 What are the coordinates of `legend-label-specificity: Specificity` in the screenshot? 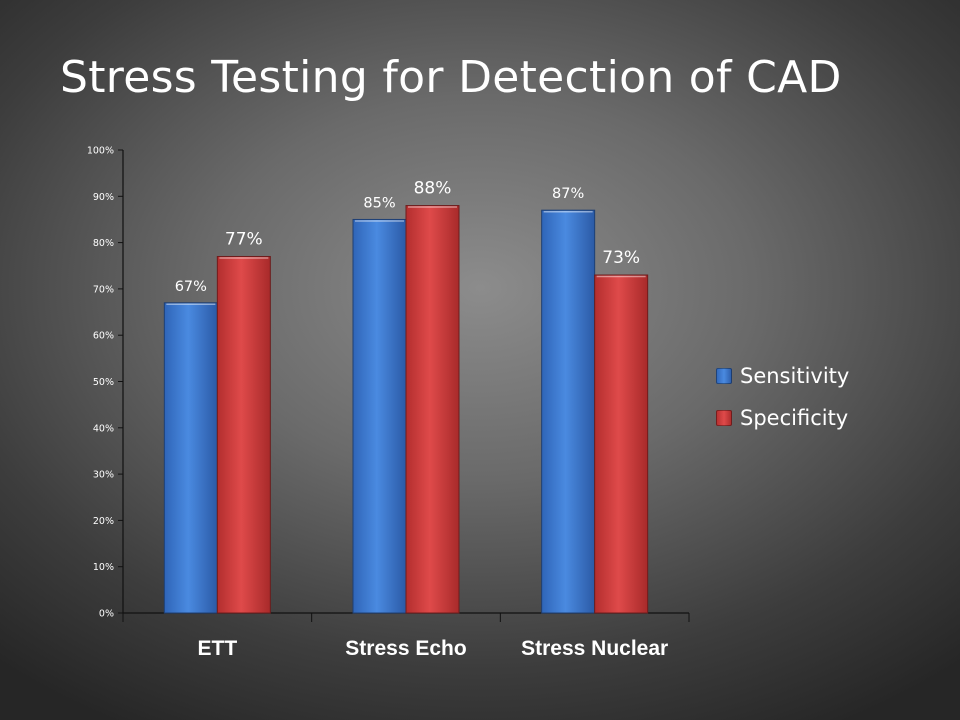 It's located at (794, 418).